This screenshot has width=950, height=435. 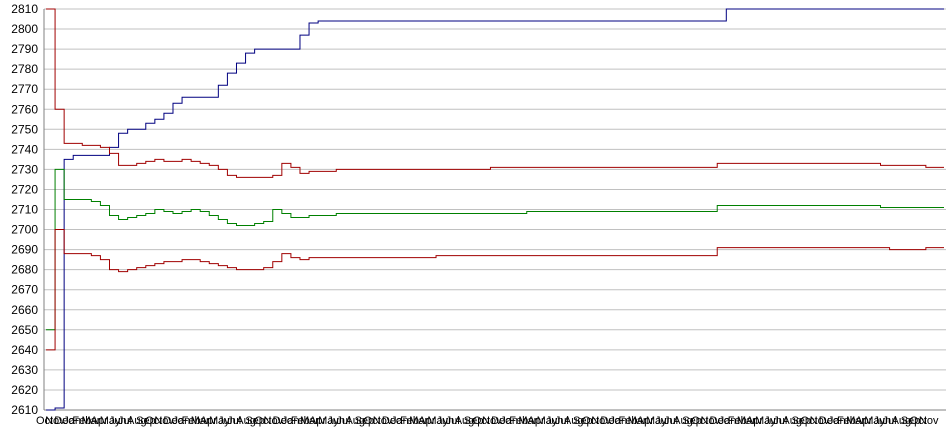 What do you see at coordinates (24, 290) in the screenshot?
I see `y-tick-label: 2670` at bounding box center [24, 290].